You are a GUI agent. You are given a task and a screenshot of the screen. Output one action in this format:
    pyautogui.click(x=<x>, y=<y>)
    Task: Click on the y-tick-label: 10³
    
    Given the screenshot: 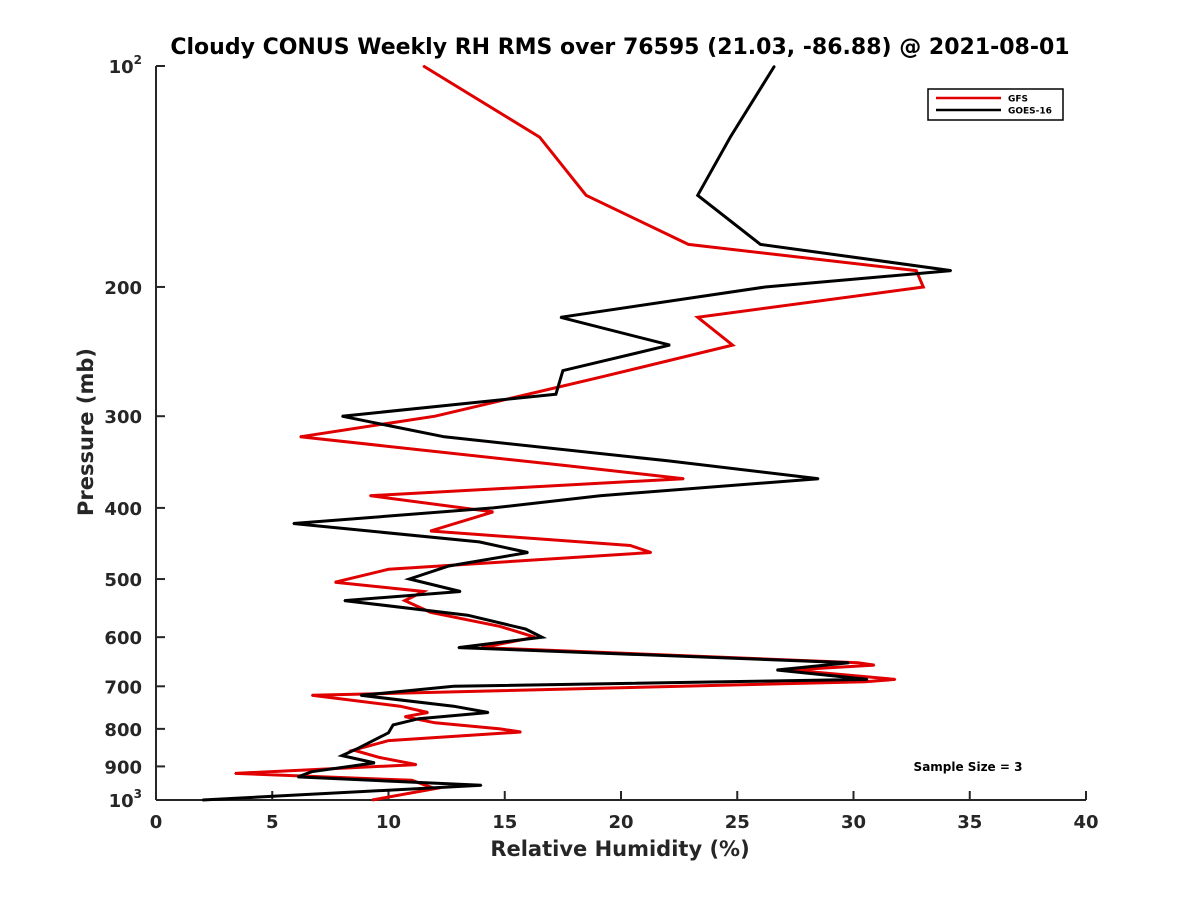 What is the action you would take?
    pyautogui.click(x=125, y=799)
    